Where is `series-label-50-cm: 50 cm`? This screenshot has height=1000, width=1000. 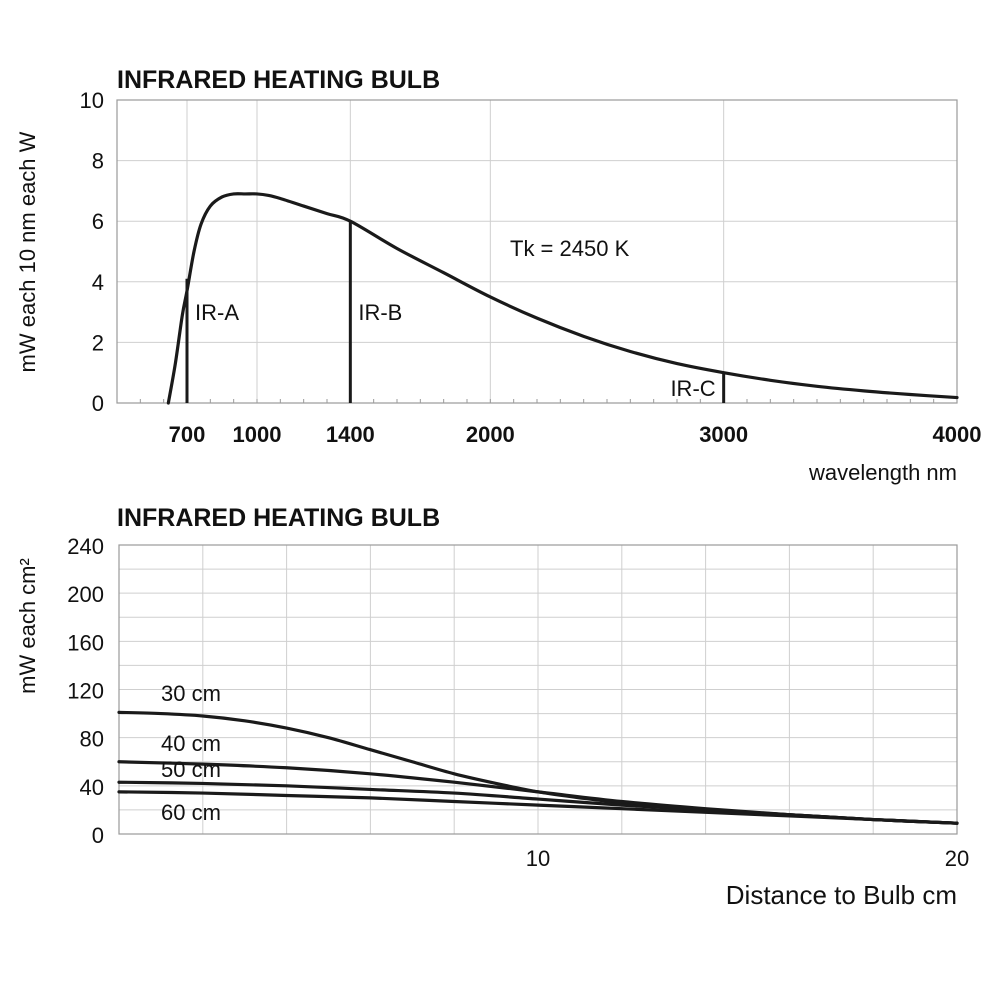 series-label-50-cm: 50 cm is located at coordinates (191, 769).